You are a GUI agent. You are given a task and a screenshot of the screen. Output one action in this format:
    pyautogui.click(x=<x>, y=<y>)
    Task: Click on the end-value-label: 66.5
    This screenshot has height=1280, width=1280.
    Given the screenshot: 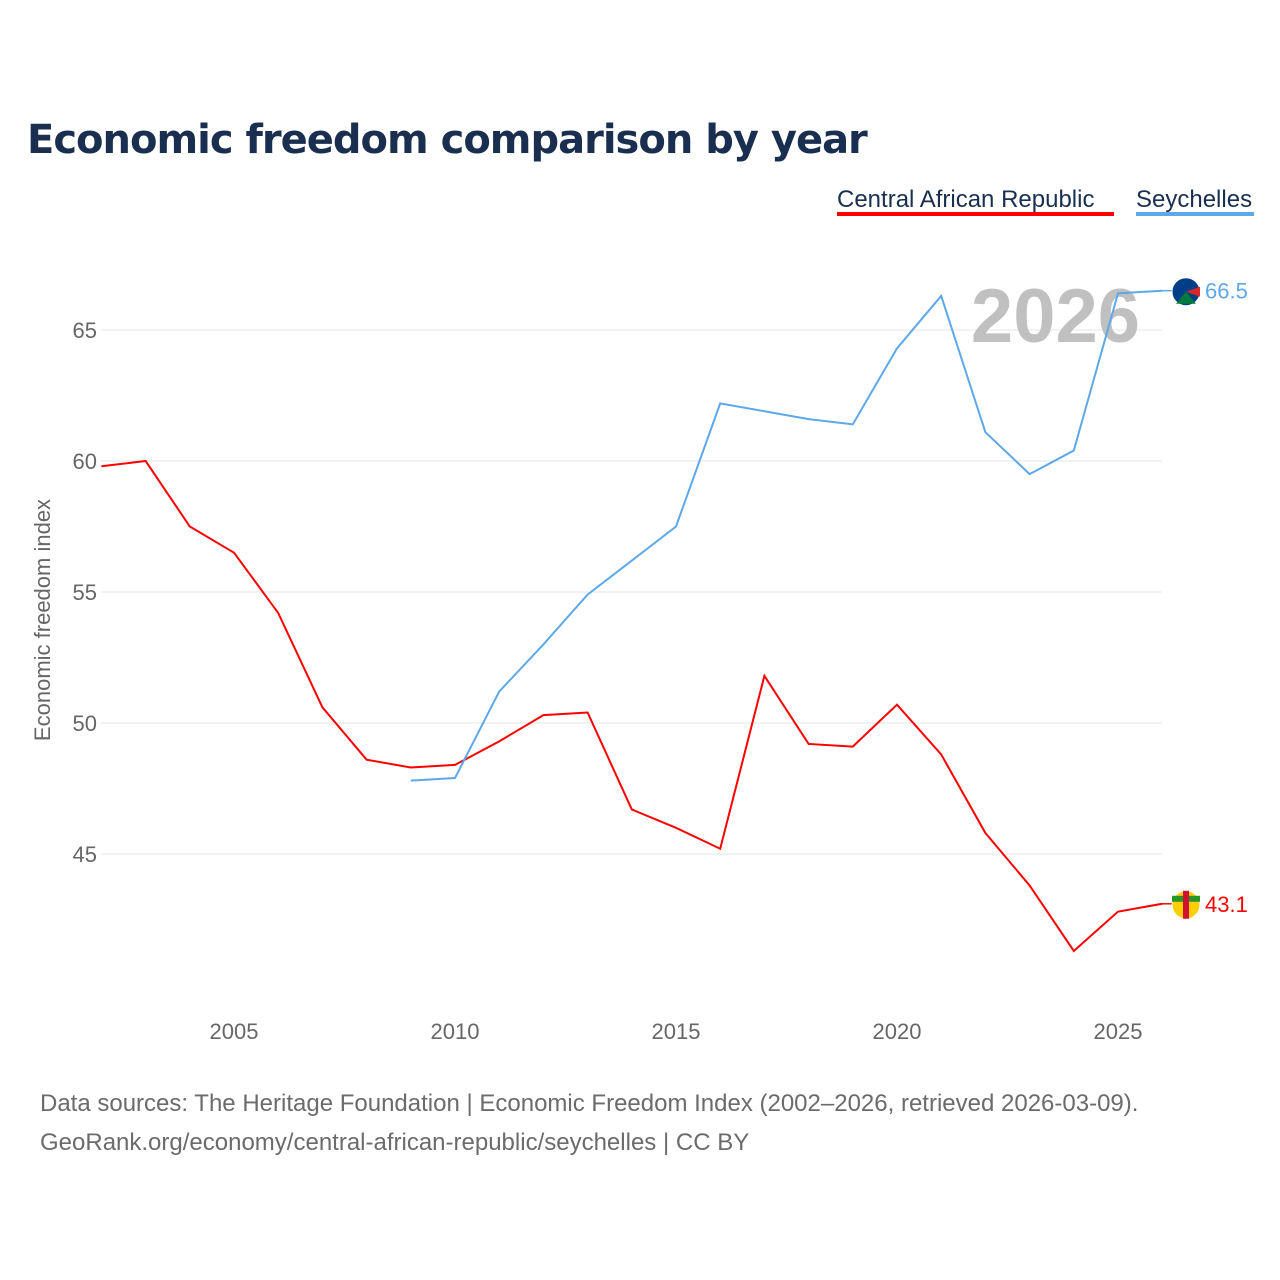 What is the action you would take?
    pyautogui.click(x=1226, y=291)
    